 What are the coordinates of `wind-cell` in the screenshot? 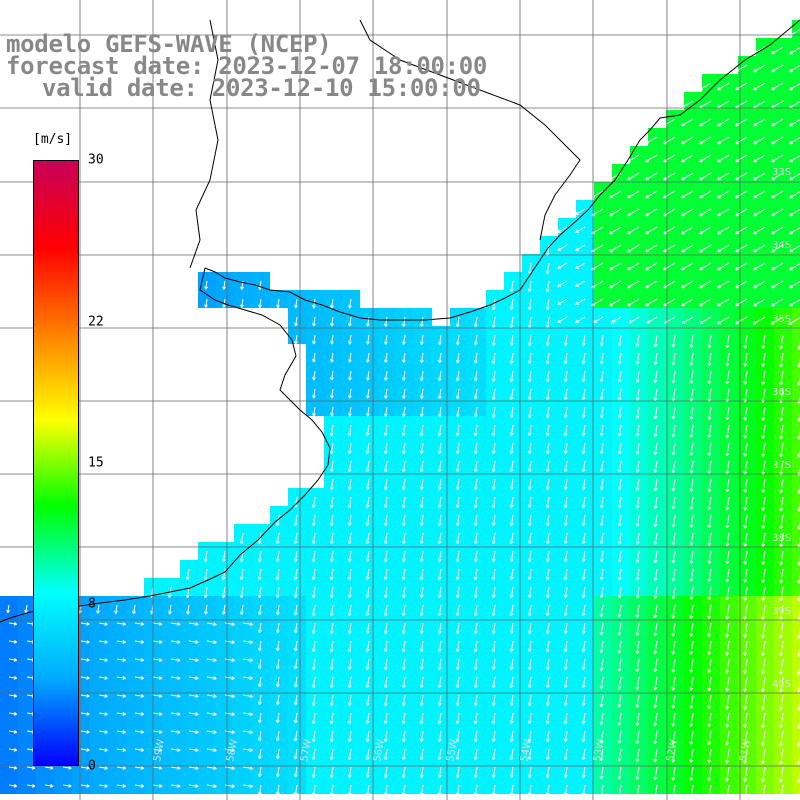 It's located at (796, 605).